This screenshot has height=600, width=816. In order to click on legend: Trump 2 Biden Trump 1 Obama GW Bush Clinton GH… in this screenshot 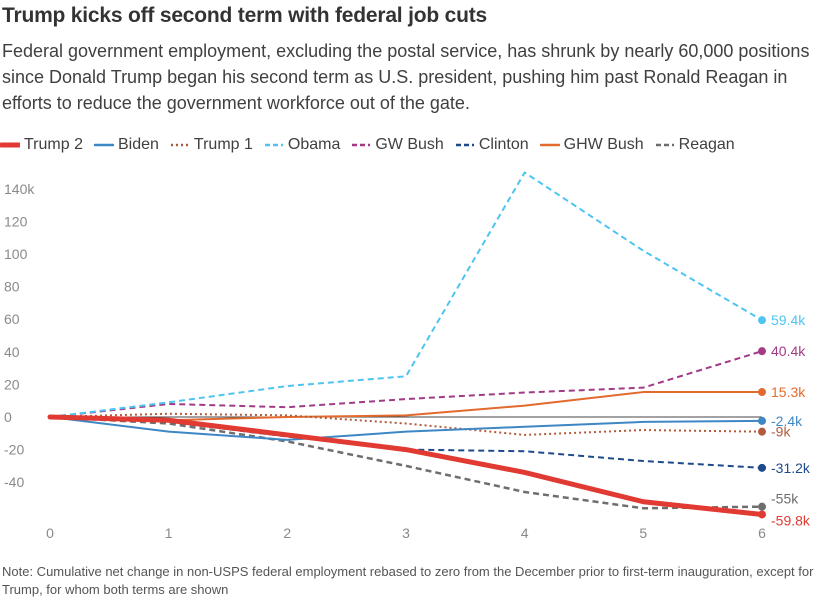, I will do `click(373, 145)`.